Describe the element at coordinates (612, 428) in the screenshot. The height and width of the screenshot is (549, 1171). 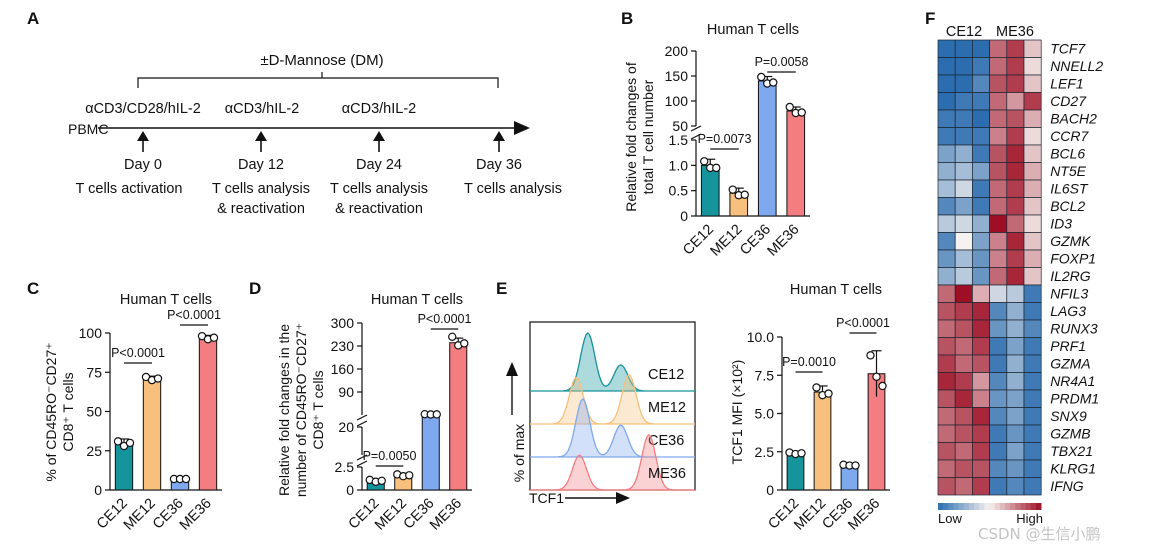
I see `histogram-CE36` at that location.